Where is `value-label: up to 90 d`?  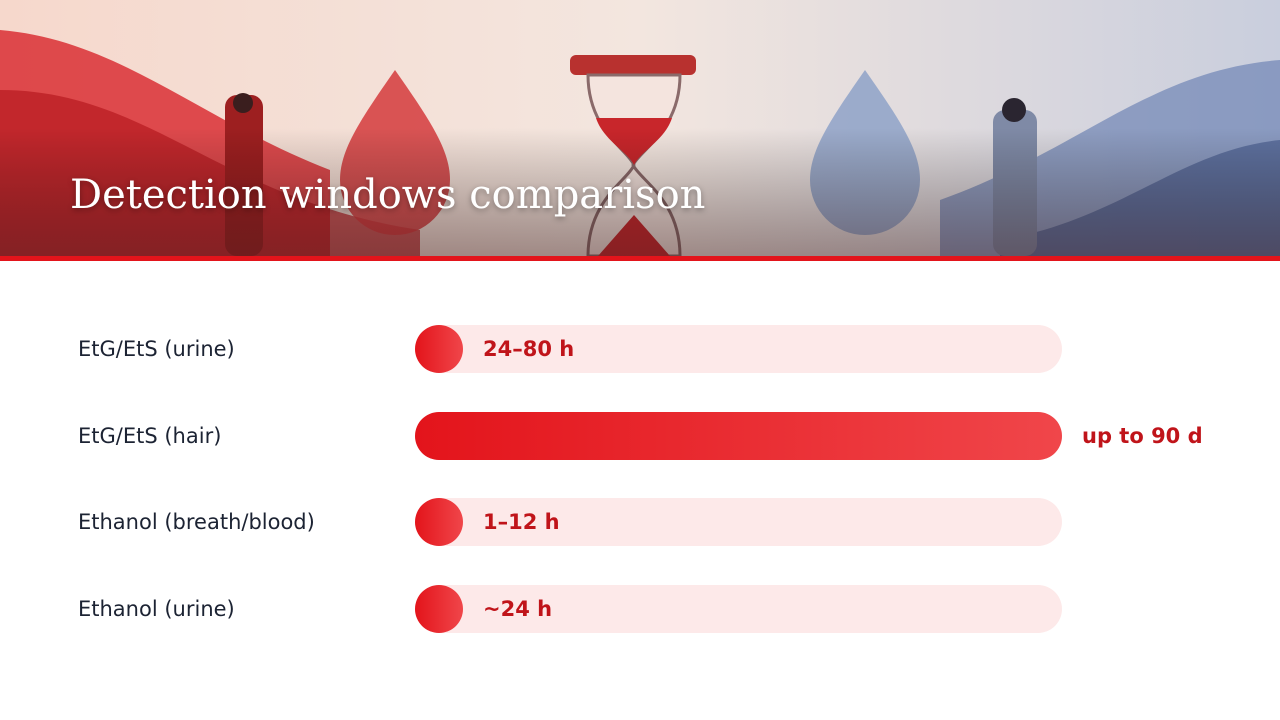
value-label: up to 90 d is located at coordinates (1142, 436).